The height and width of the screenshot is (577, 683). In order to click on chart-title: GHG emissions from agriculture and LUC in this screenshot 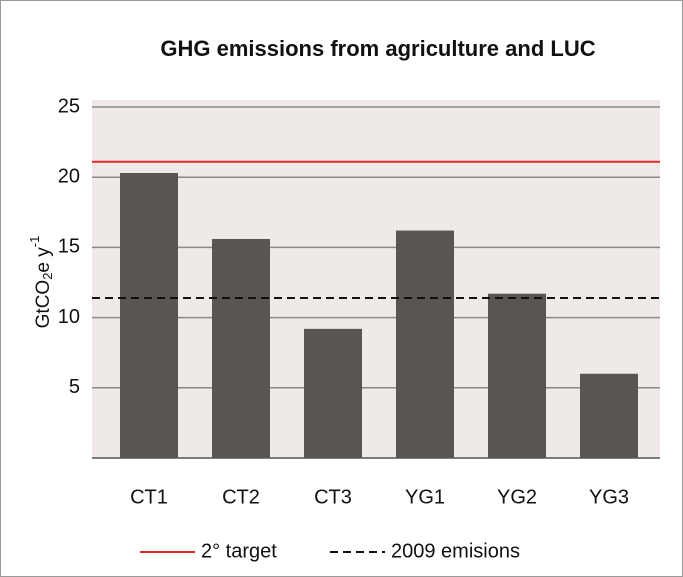, I will do `click(377, 48)`.